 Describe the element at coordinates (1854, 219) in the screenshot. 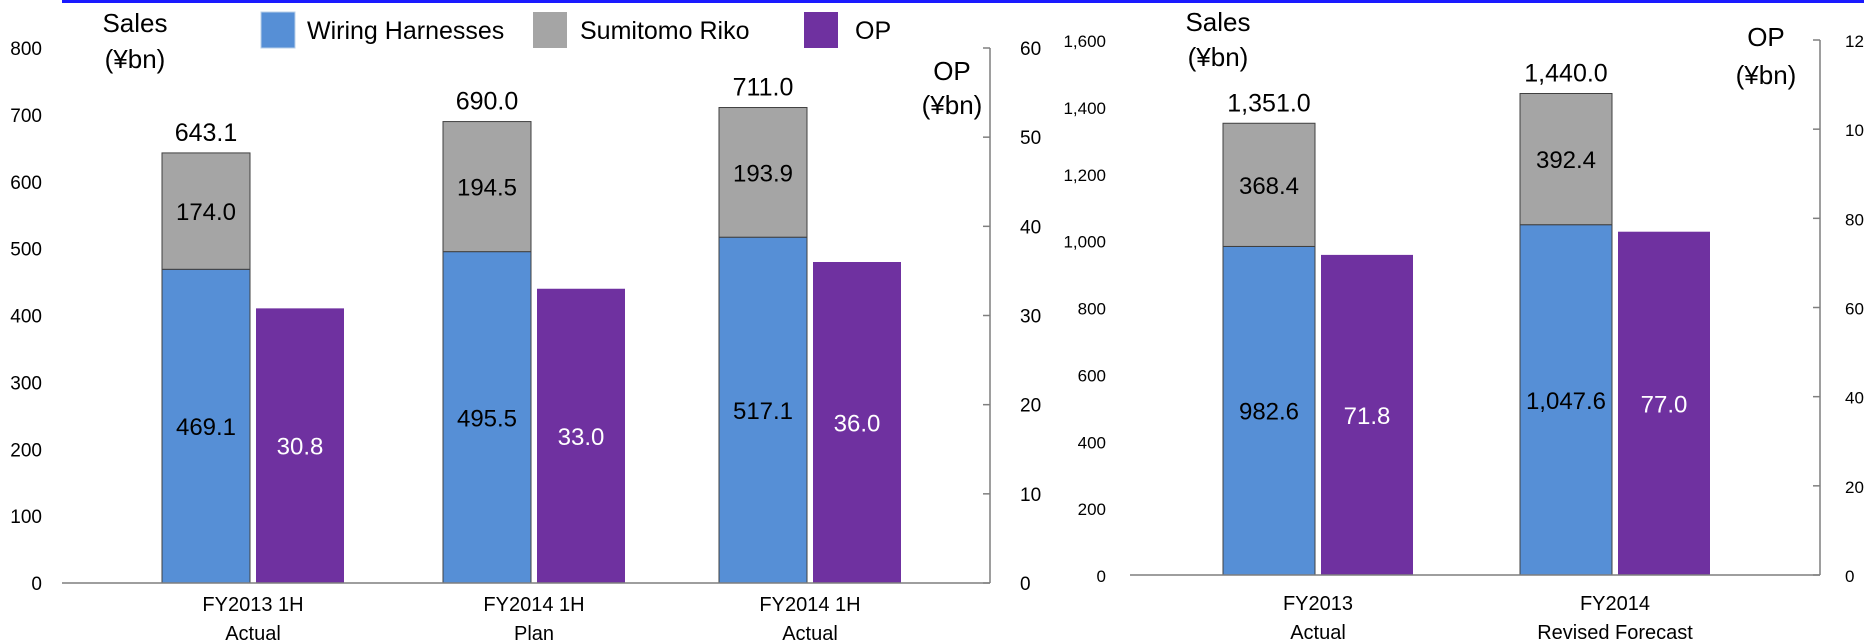

I see `chart2-right-tick-label-4: 80` at that location.